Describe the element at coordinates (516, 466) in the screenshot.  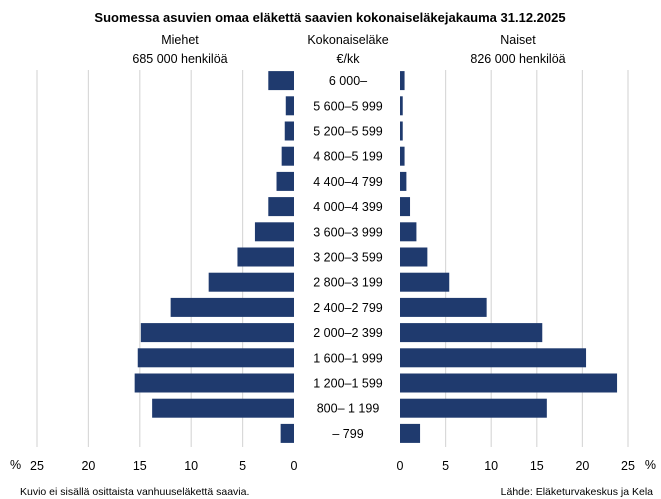
I see `right-axis-ticks: 0 5 10 15 20 25` at that location.